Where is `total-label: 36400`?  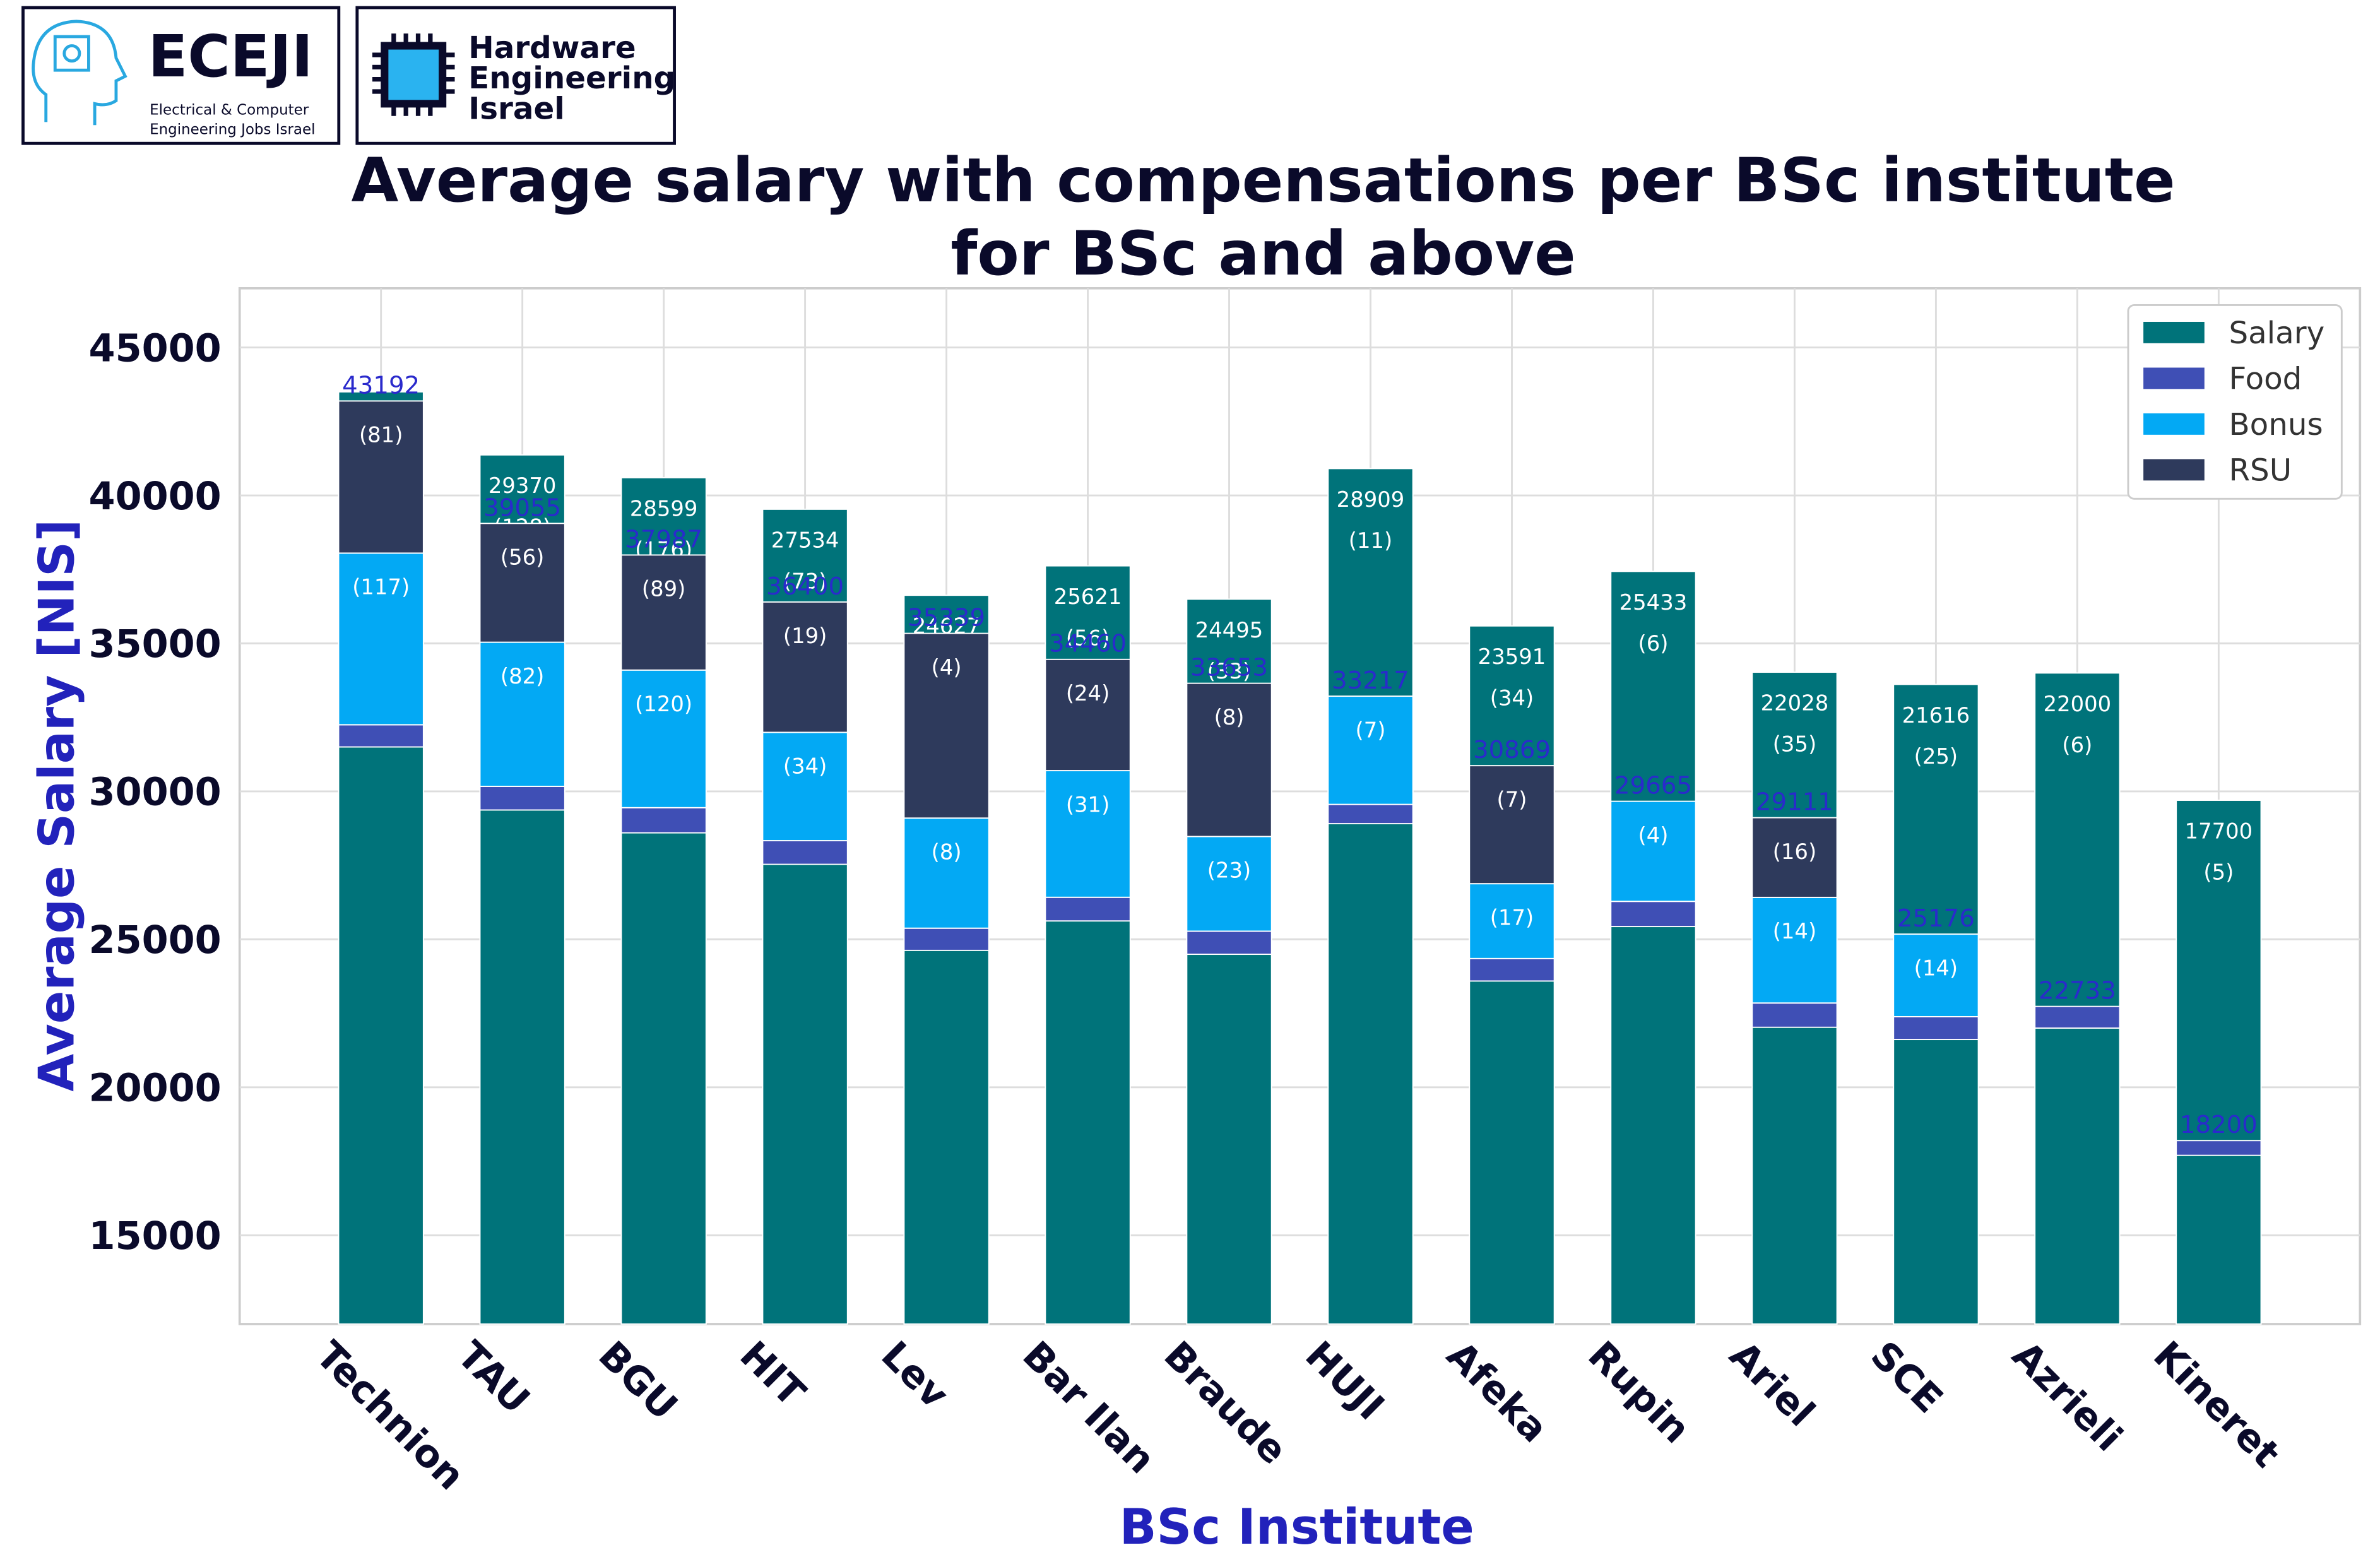
total-label: 36400 is located at coordinates (805, 586).